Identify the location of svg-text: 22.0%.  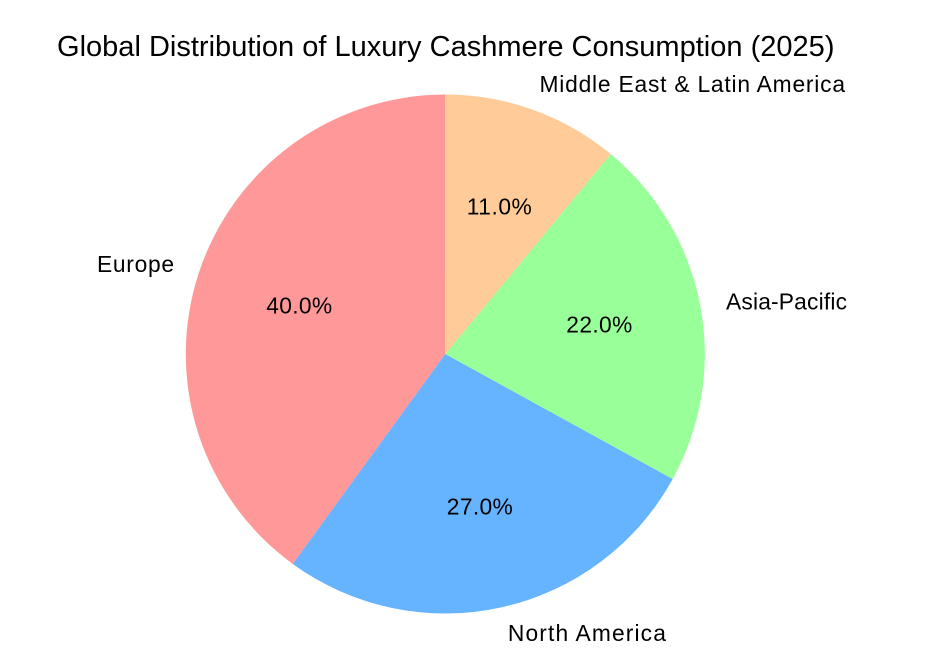
(599, 325).